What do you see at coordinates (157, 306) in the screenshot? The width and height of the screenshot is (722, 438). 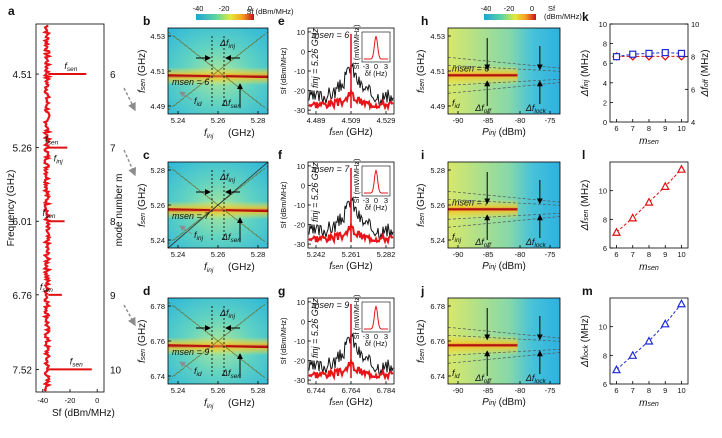 I see `ytick-label: 6.78` at bounding box center [157, 306].